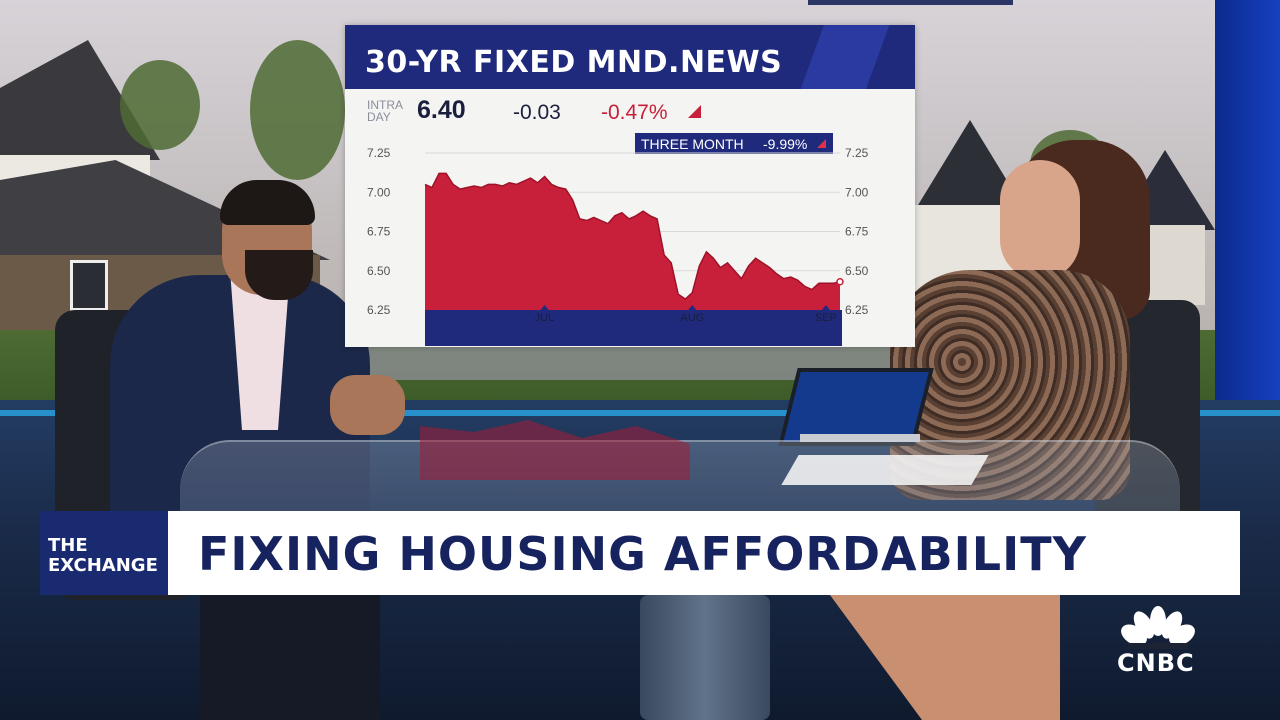  What do you see at coordinates (857, 232) in the screenshot?
I see `y-tick-label-right: 6.75` at bounding box center [857, 232].